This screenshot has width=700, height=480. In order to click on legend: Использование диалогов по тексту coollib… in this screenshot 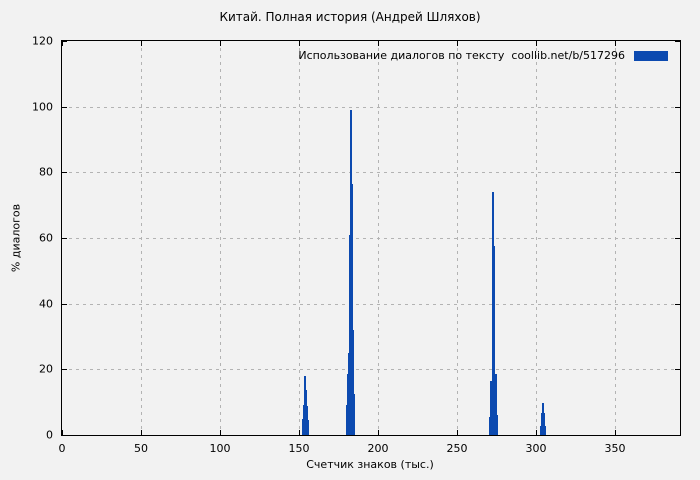, I will do `click(483, 55)`.